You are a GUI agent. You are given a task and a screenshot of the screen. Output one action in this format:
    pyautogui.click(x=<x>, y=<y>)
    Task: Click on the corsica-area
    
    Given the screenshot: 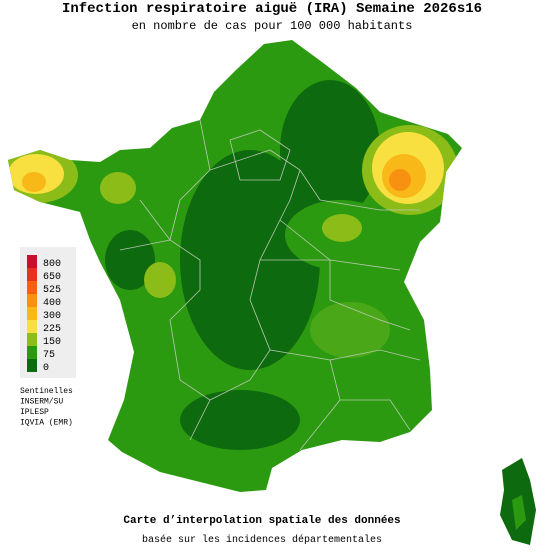 What is the action you would take?
    pyautogui.click(x=519, y=512)
    